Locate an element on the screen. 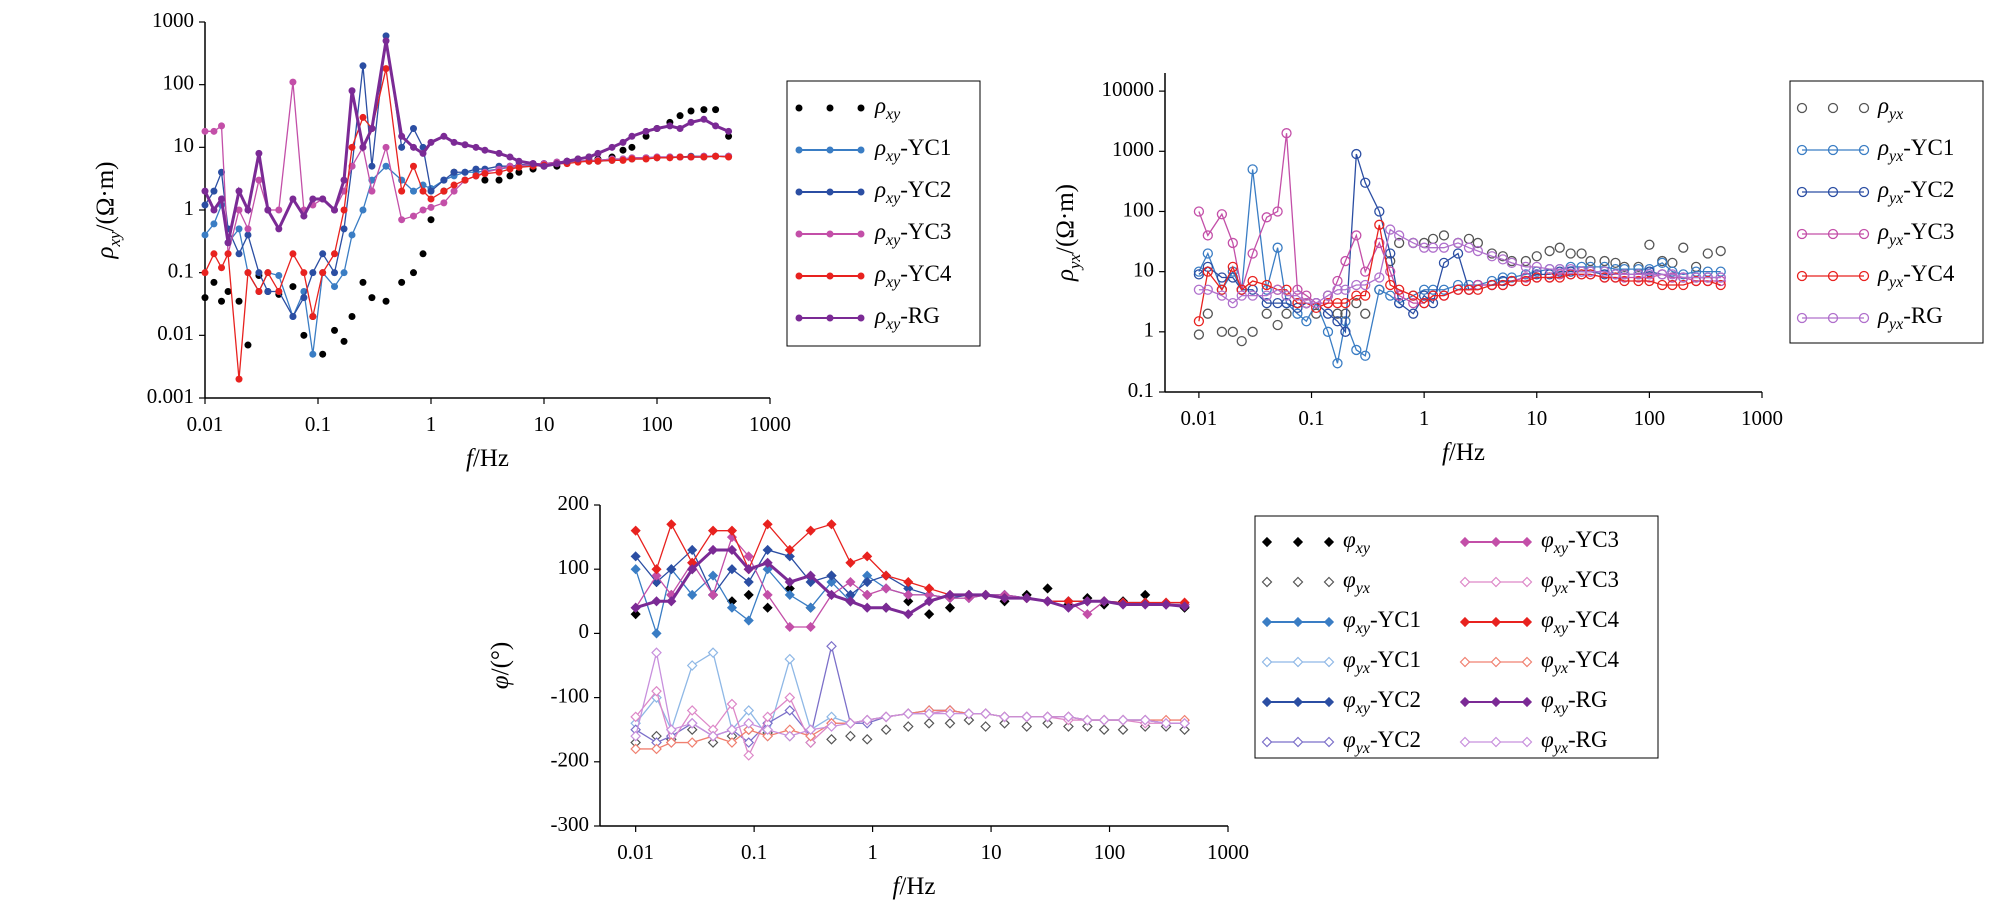 Image resolution: width=2008 pixels, height=909 pixels. x-tick-label: 100 is located at coordinates (1110, 852).